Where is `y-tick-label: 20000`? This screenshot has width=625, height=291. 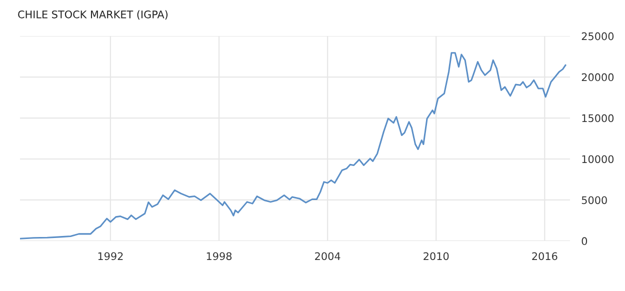 y-tick-label: 20000 is located at coordinates (598, 77).